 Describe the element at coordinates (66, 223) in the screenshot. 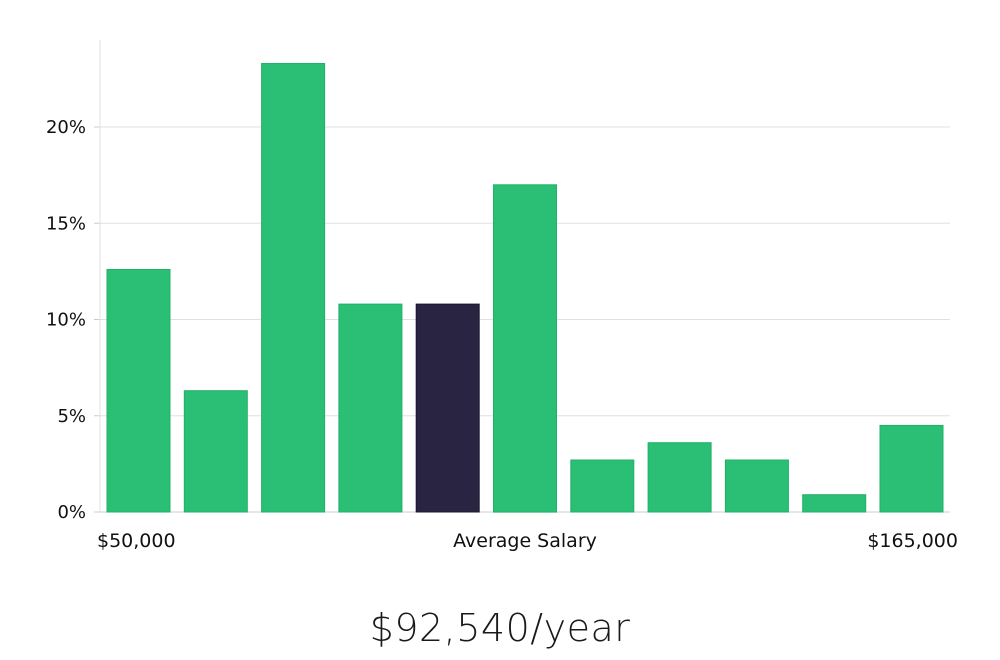

I see `y-tick-label: 15%` at that location.